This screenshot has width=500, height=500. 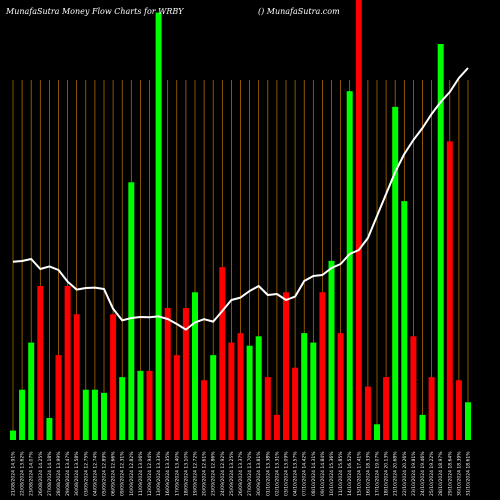 I want to click on x-tick-label: 23/09/2024 12.86%, so click(x=214, y=473).